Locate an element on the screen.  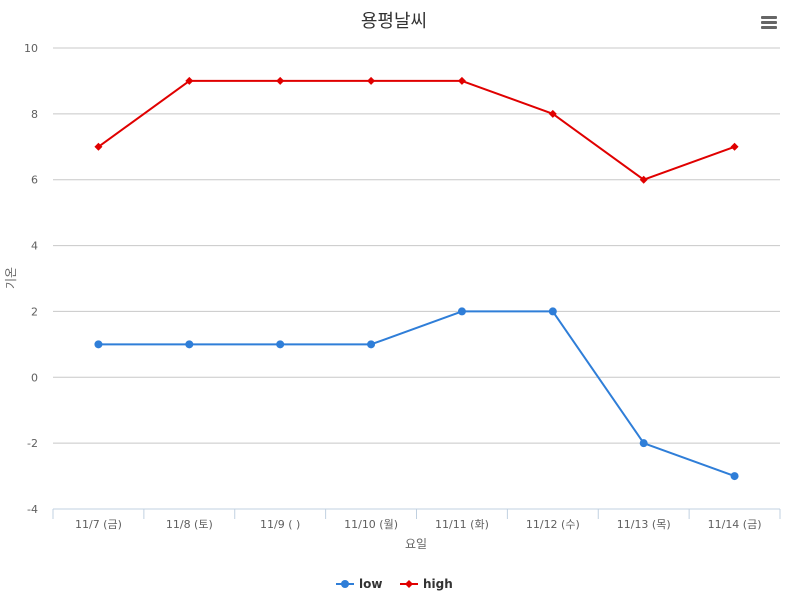
x-tick-label: 11/9 ( ) is located at coordinates (280, 524).